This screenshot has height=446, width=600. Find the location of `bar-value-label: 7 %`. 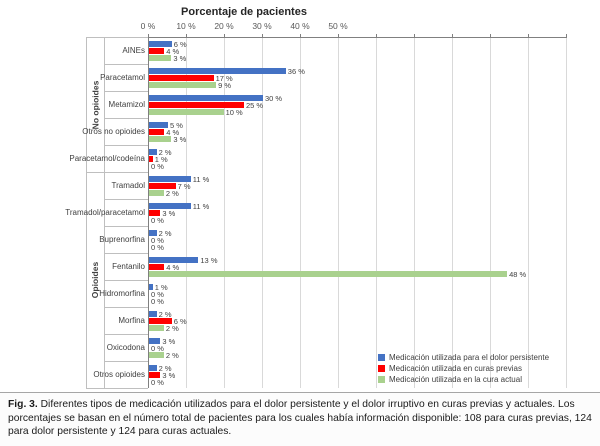

bar-value-label: 7 % is located at coordinates (184, 186).